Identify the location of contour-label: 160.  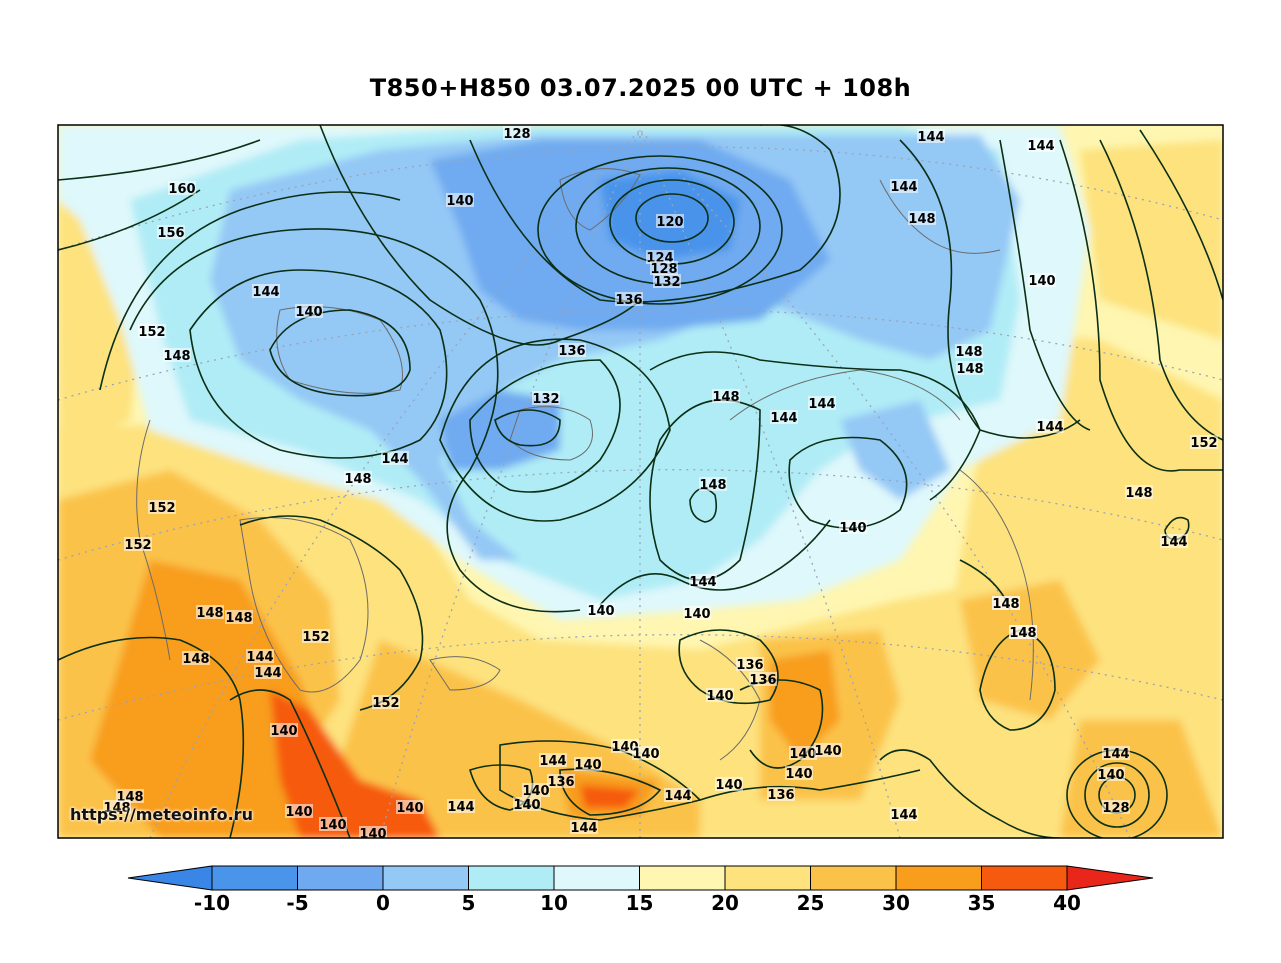
(182, 189).